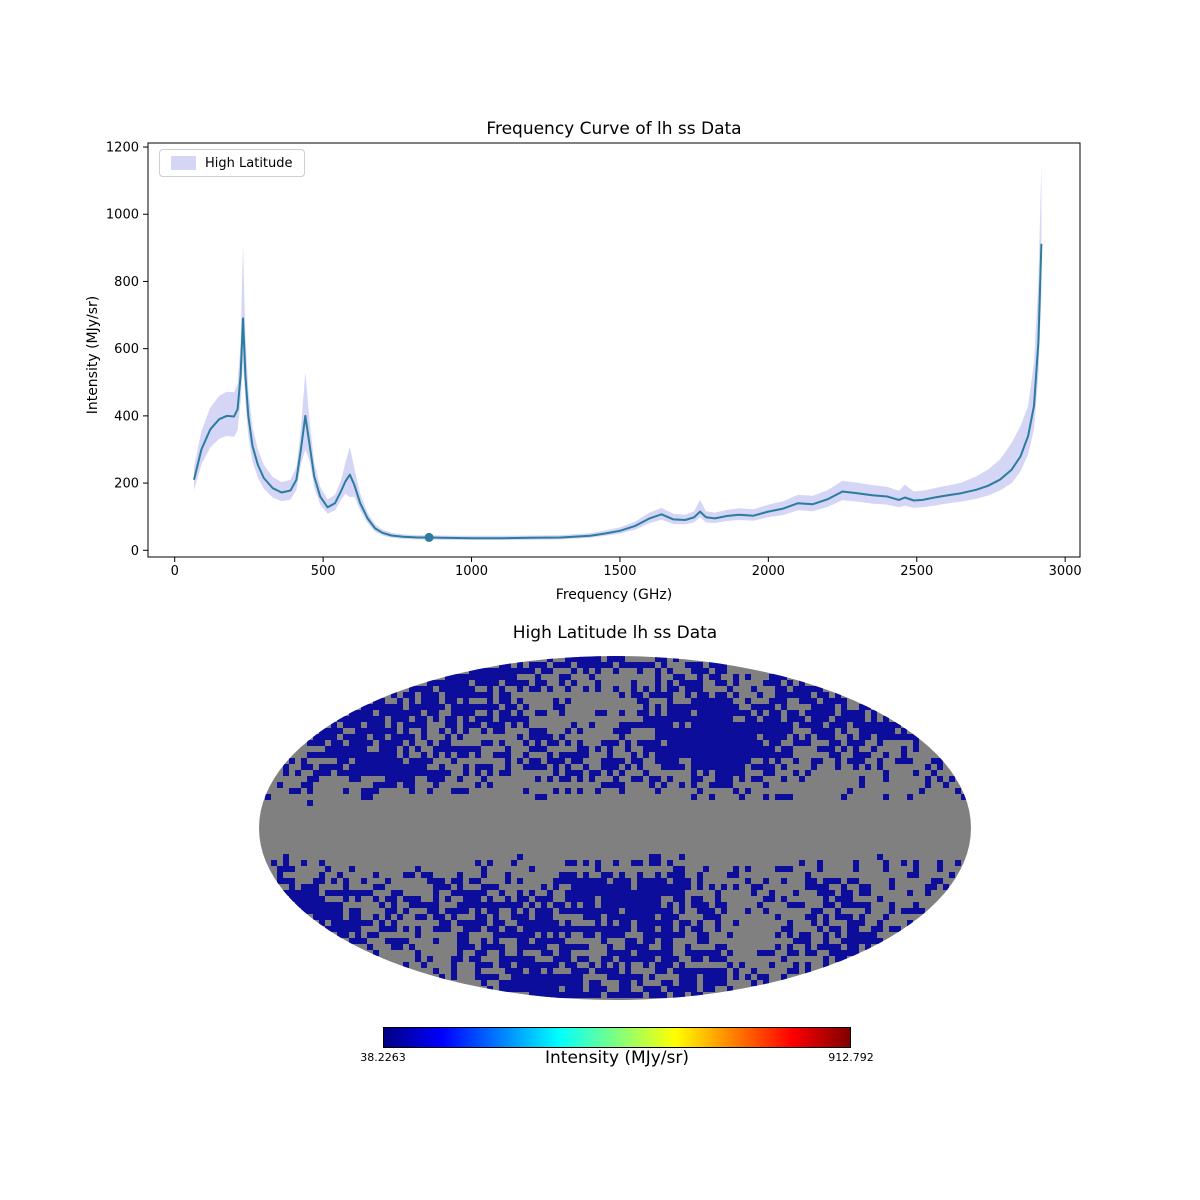  I want to click on y-tick-label: 1000, so click(122, 215).